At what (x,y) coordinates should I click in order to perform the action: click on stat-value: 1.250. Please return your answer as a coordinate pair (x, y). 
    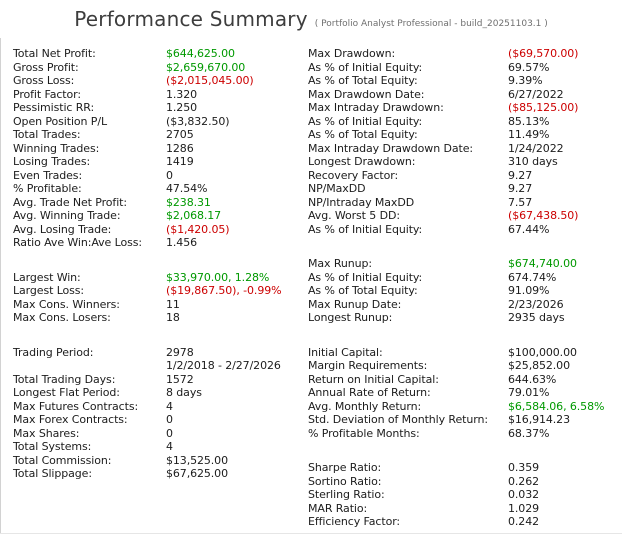
    Looking at the image, I should click on (181, 107).